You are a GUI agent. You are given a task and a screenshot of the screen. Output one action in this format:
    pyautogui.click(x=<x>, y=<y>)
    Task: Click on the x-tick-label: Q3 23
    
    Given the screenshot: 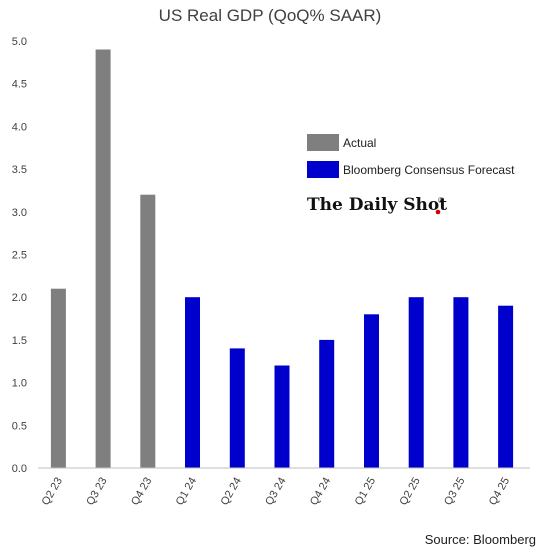 What is the action you would take?
    pyautogui.click(x=96, y=492)
    